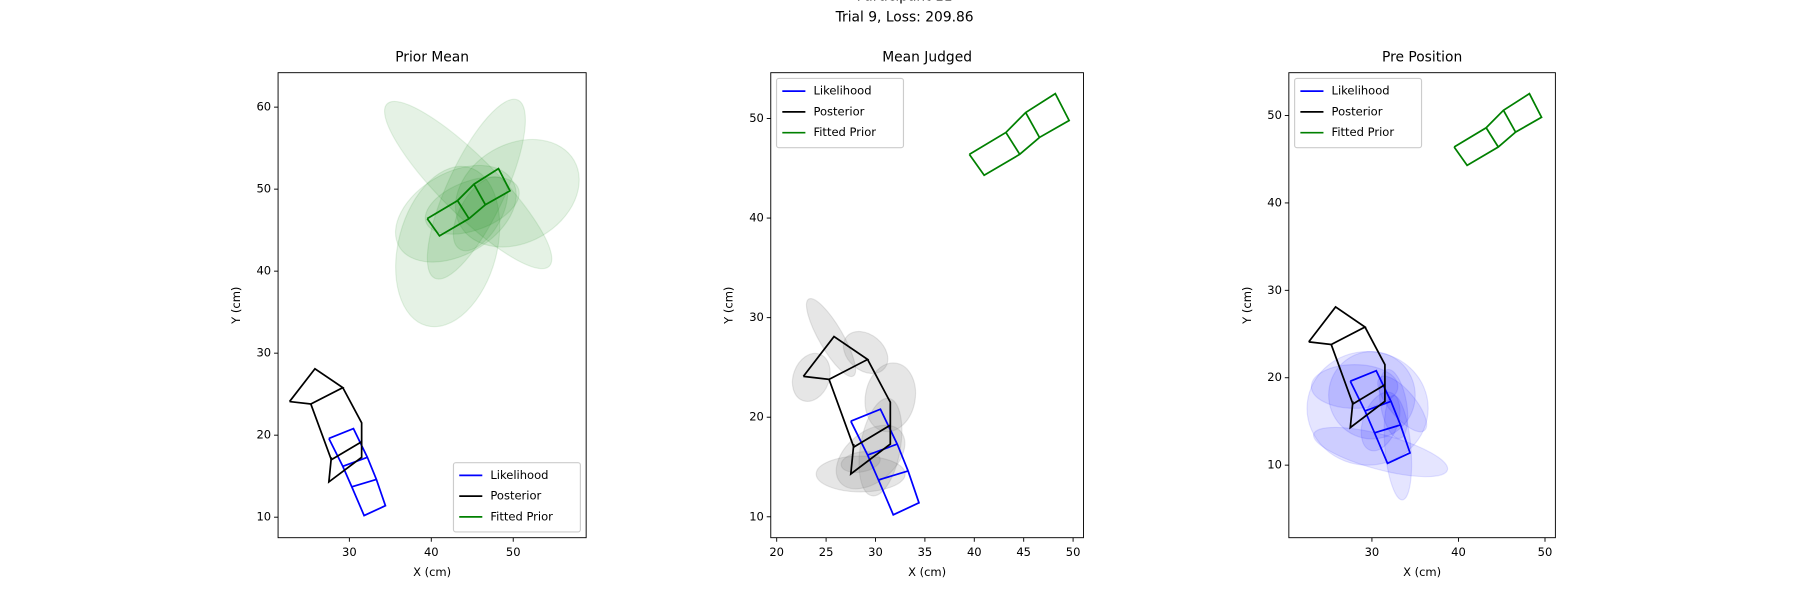  I want to click on x-tick-label: 45, so click(1023, 552).